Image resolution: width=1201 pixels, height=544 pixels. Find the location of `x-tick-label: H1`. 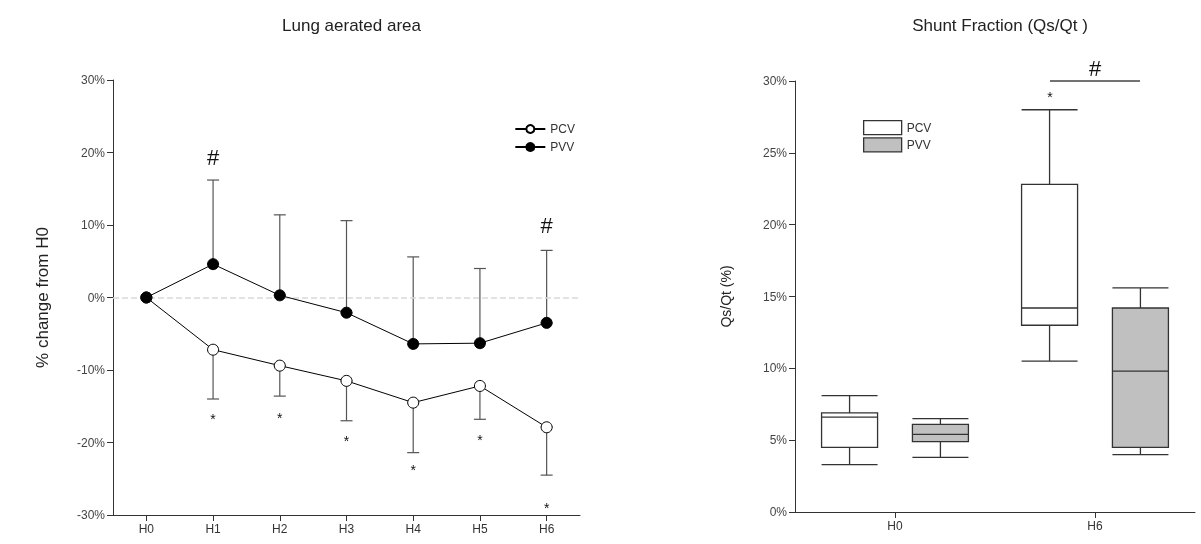

x-tick-label: H1 is located at coordinates (213, 529).